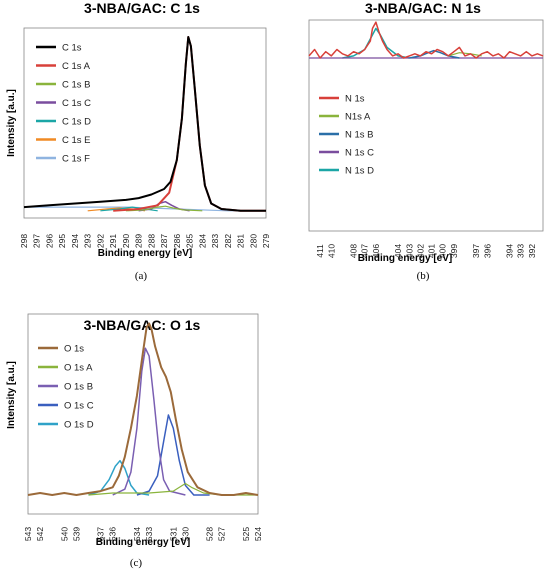 The width and height of the screenshot is (550, 572). I want to click on legend-entry: O 1s B, so click(78, 387).